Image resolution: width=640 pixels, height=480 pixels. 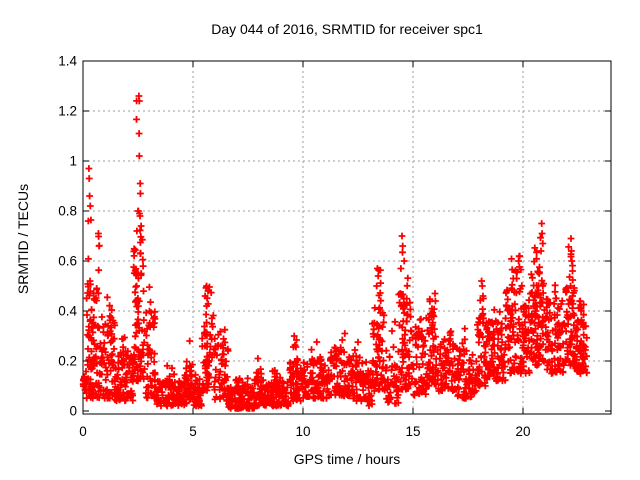 What do you see at coordinates (67, 111) in the screenshot?
I see `y-tick-label: 1.2` at bounding box center [67, 111].